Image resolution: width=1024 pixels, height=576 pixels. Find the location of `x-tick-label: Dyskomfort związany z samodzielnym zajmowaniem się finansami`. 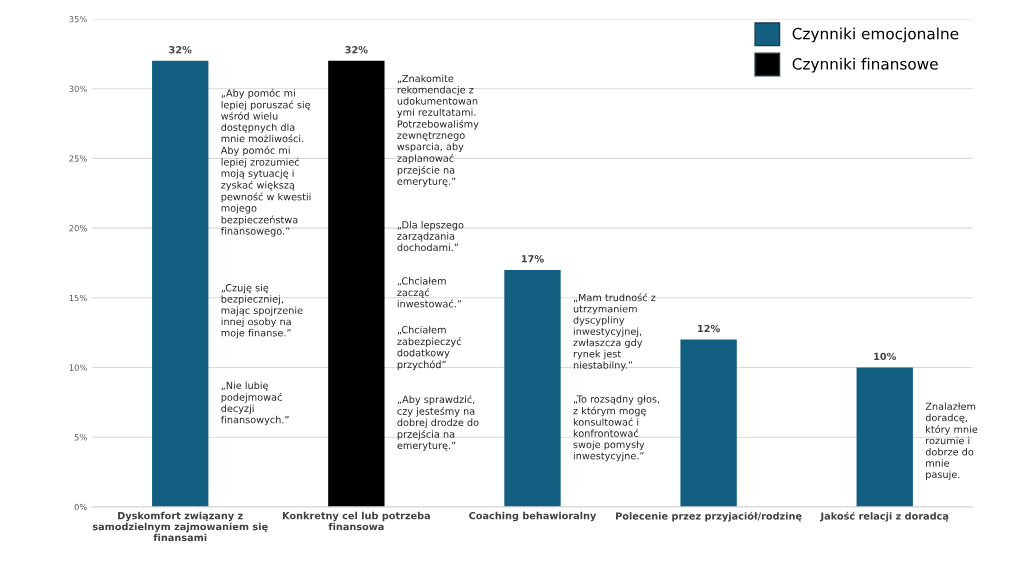

x-tick-label: Dyskomfort związany z samodzielnym zajmowaniem się finansami is located at coordinates (180, 526).